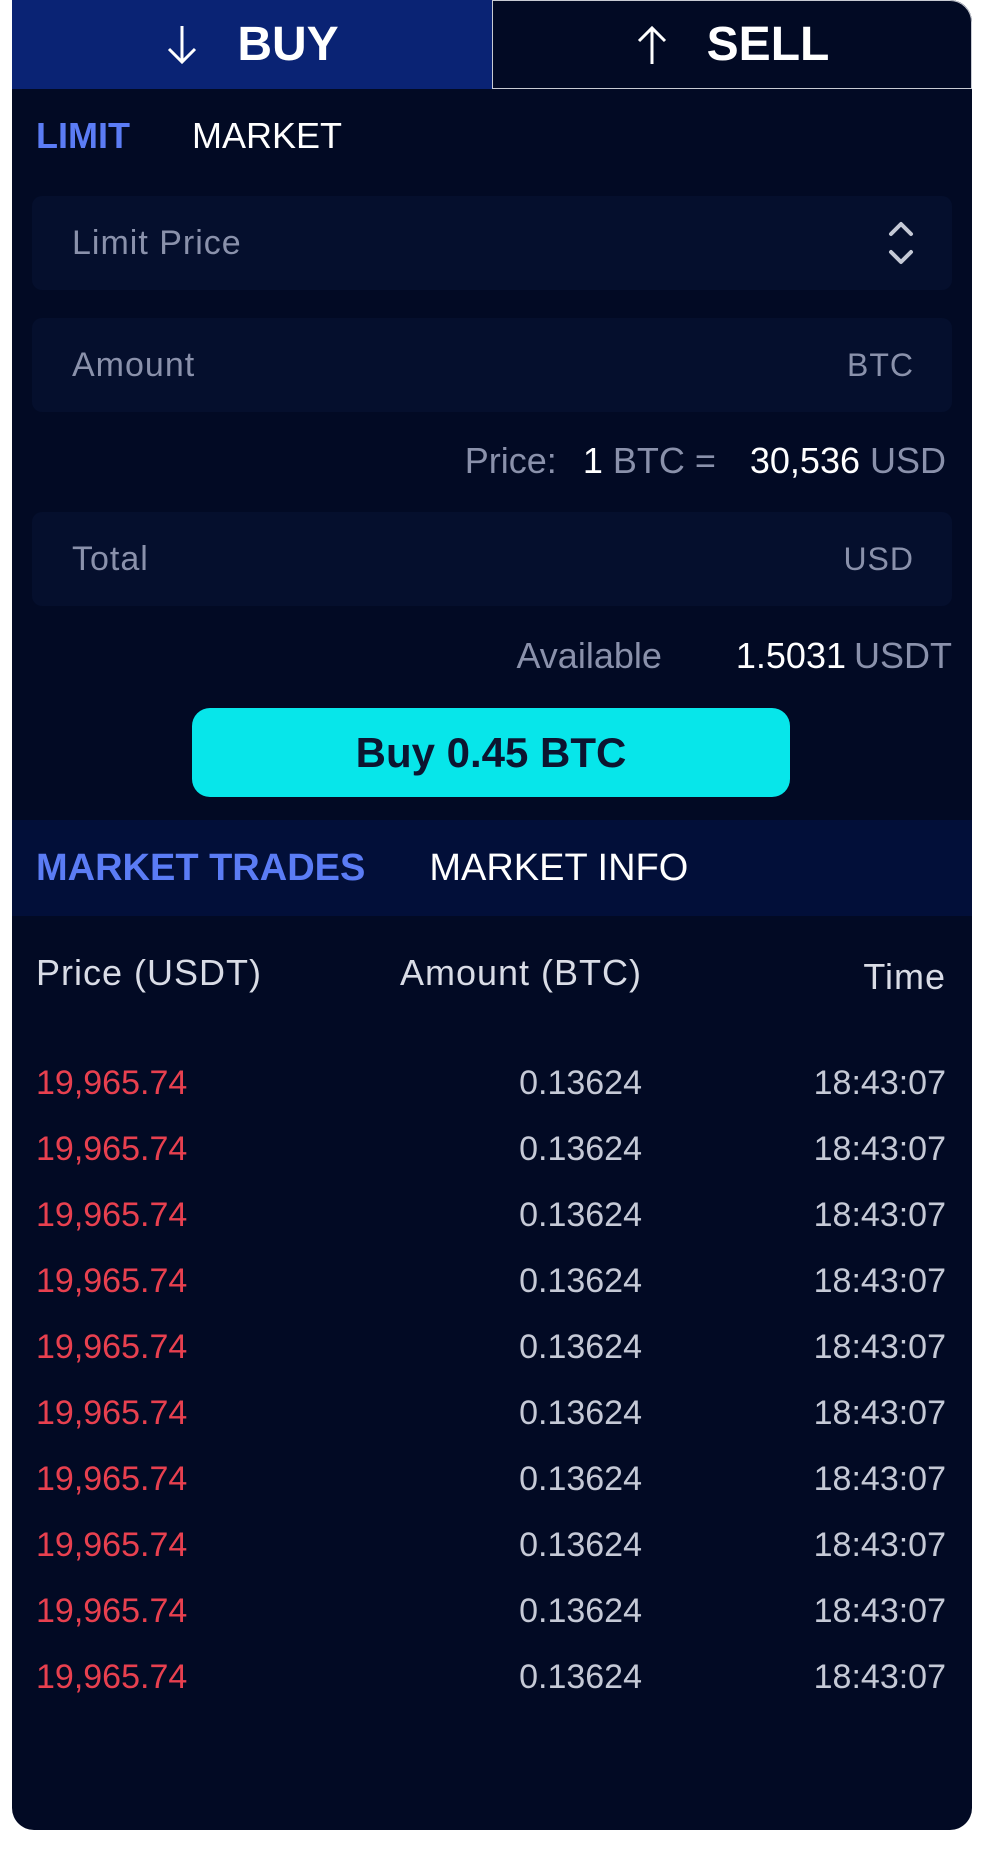  What do you see at coordinates (734, 656) in the screenshot?
I see `available-balance: Available 1.5031 USDT` at bounding box center [734, 656].